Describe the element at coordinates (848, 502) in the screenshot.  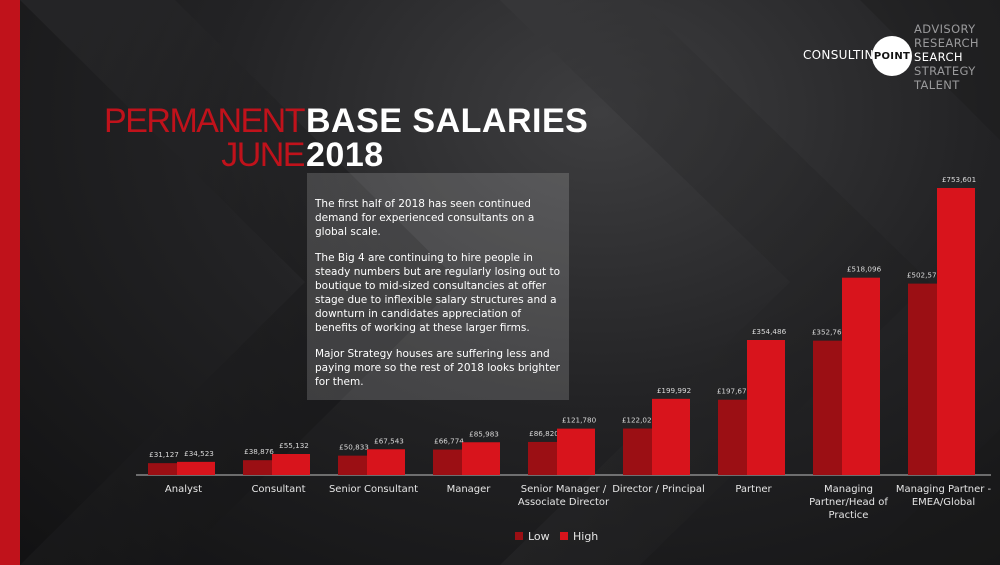
I see `category-label: Partner/Head of` at that location.